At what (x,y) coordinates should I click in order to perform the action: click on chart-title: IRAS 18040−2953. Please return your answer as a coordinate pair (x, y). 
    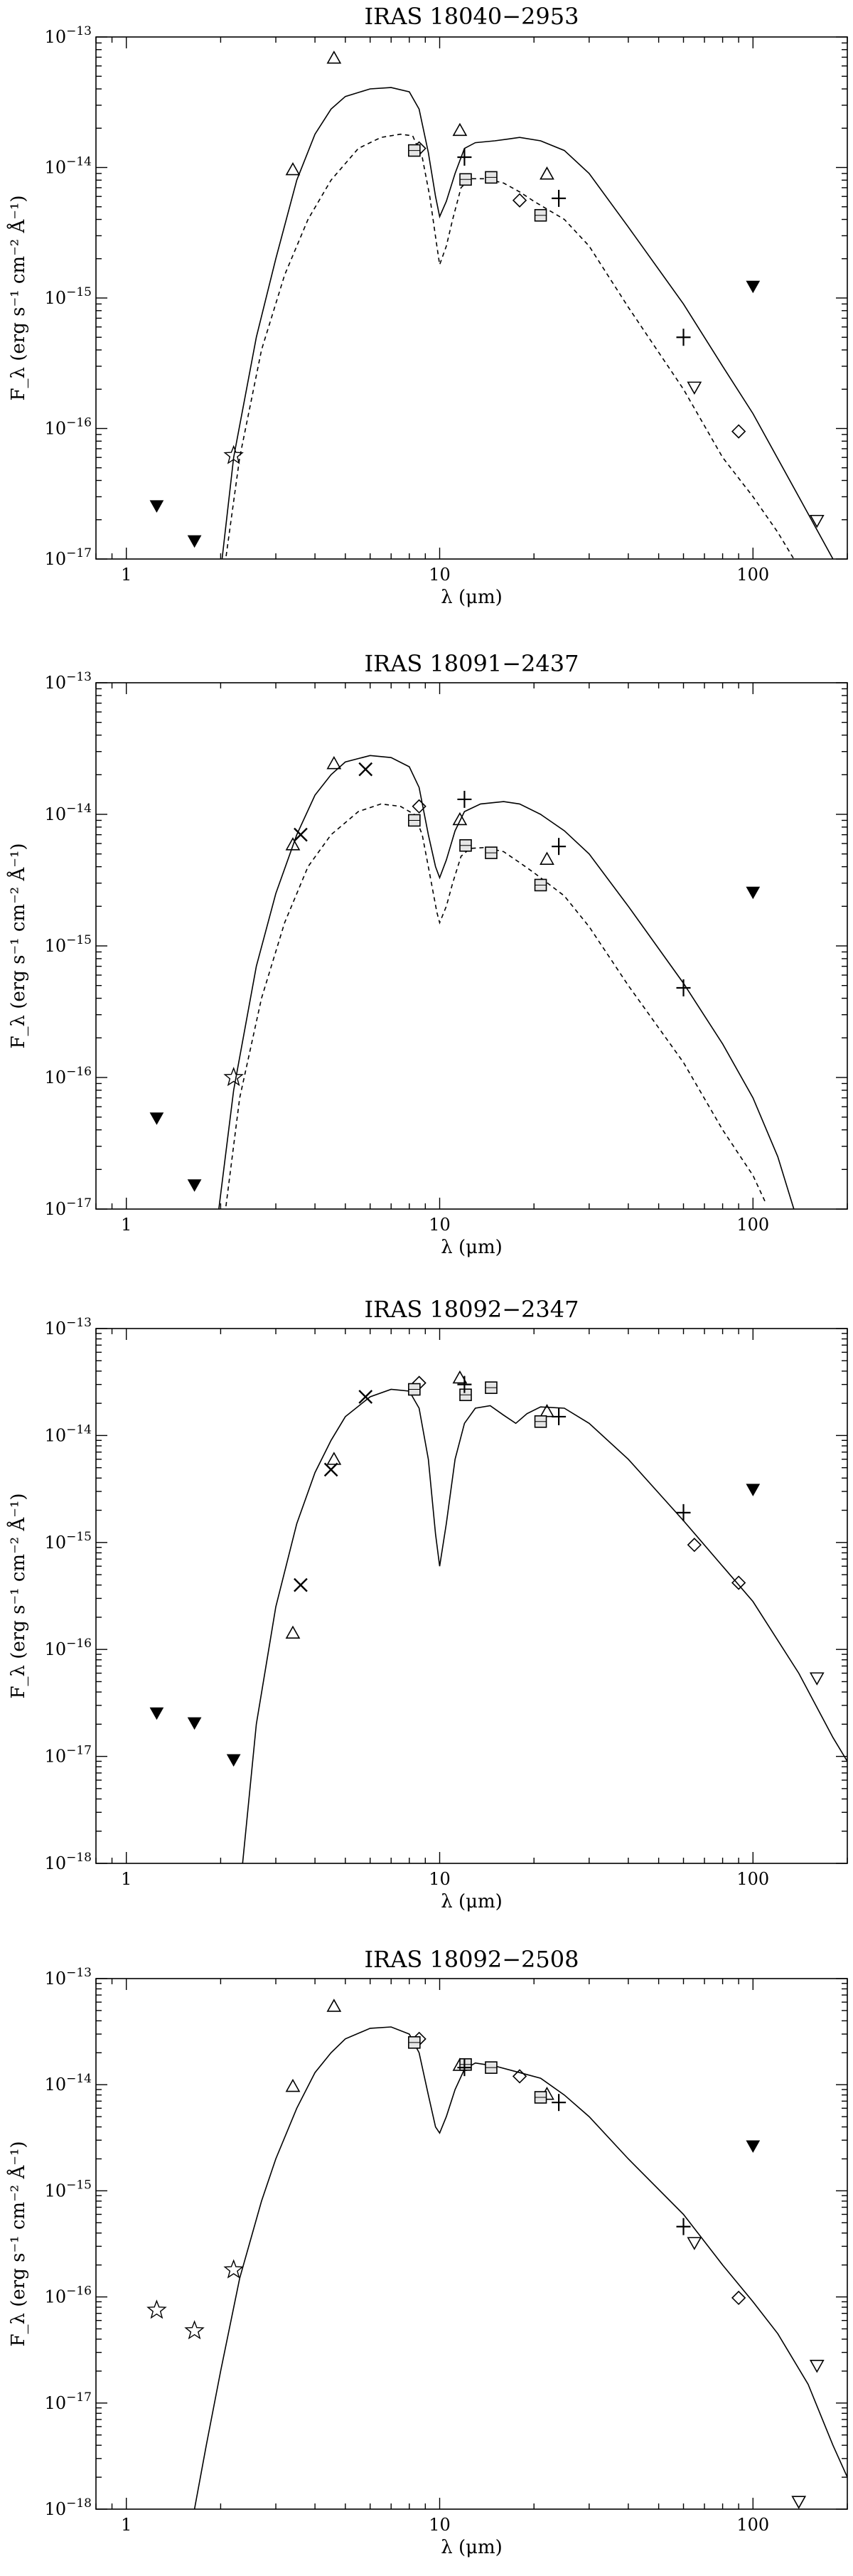
    Looking at the image, I should click on (472, 16).